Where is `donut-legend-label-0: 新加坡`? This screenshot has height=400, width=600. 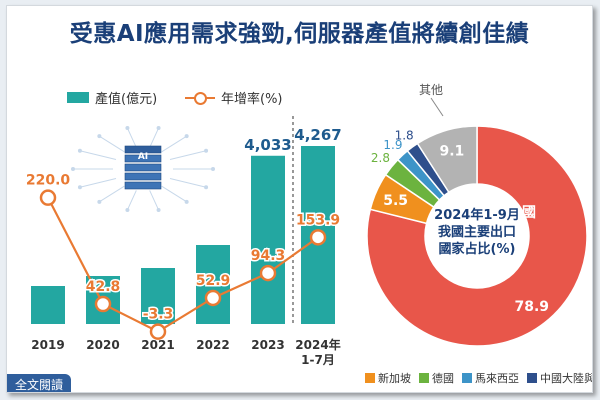
donut-legend-label-0: 新加坡 is located at coordinates (394, 378).